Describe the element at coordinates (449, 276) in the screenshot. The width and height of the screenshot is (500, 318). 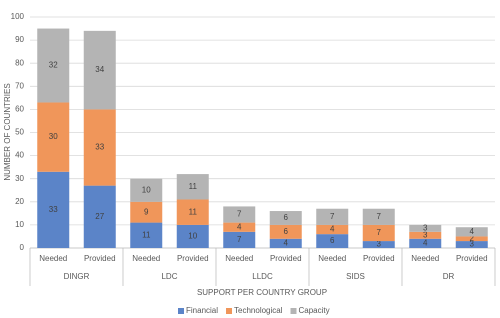
I see `group-label: DR` at that location.